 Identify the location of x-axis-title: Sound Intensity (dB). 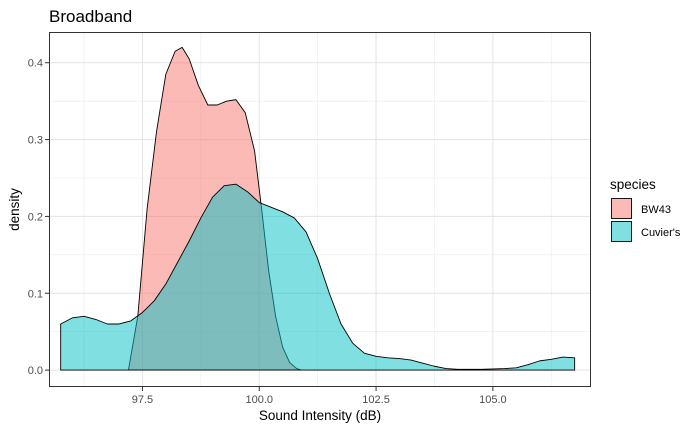
(320, 415).